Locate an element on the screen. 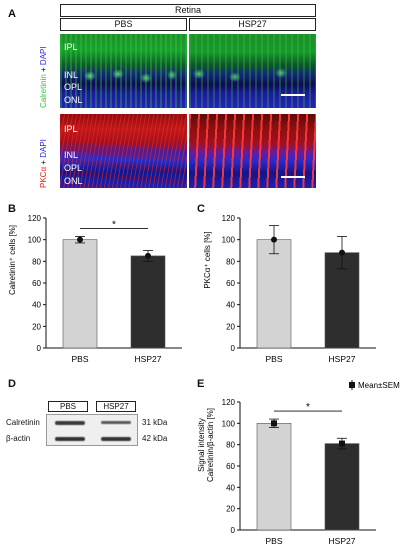 The height and width of the screenshot is (550, 406). blot-header-hsp27: HSP27 is located at coordinates (116, 406).